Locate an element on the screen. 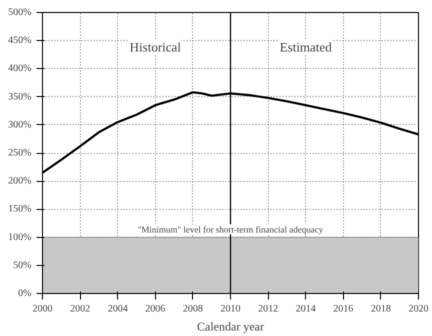 This screenshot has height=336, width=432. y-tick-label: 0% is located at coordinates (25, 293).